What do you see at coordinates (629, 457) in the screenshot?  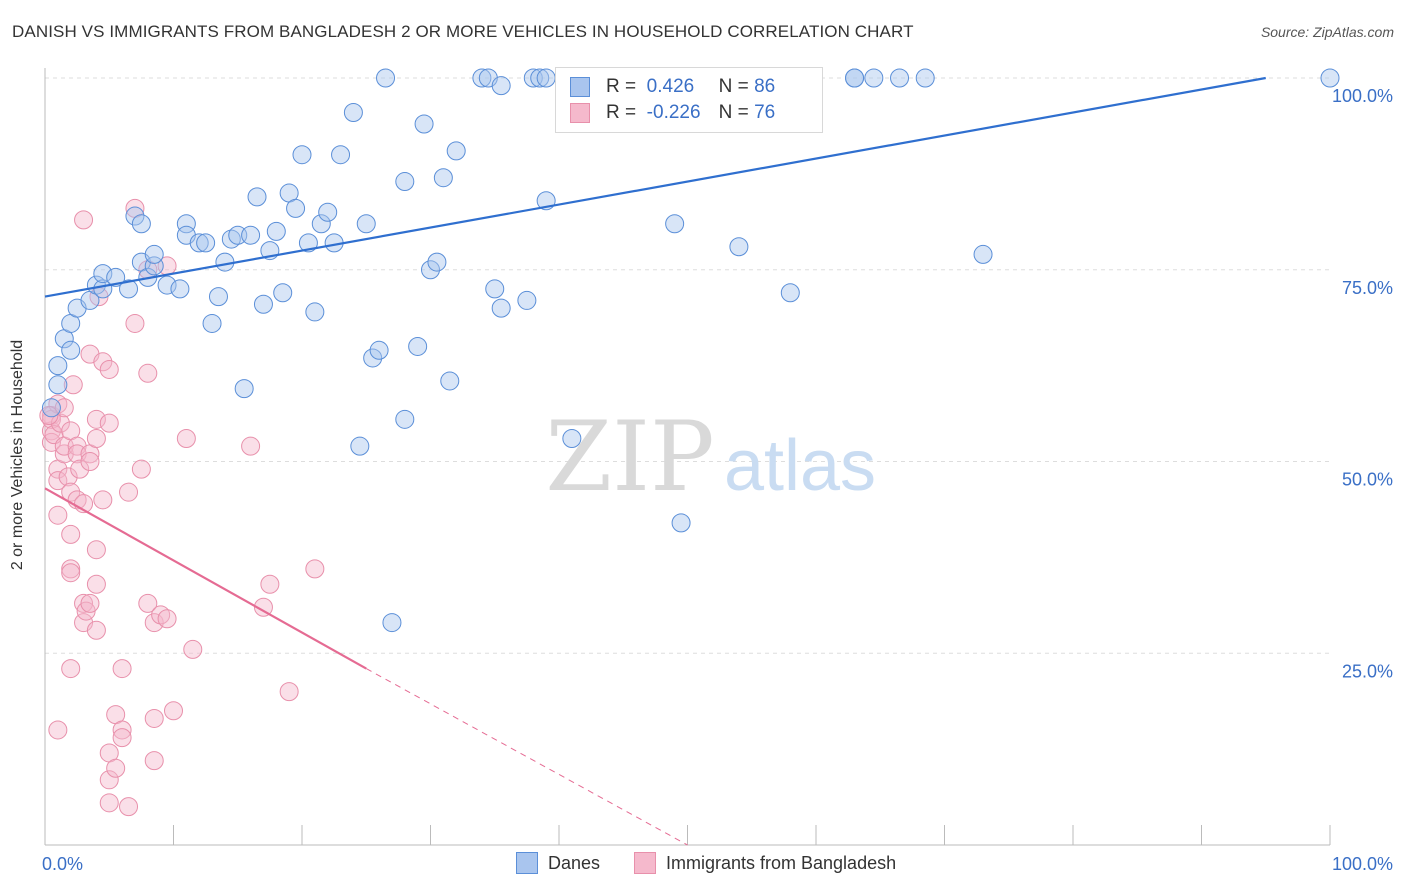 I see `watermark-zip: ZIP` at bounding box center [629, 457].